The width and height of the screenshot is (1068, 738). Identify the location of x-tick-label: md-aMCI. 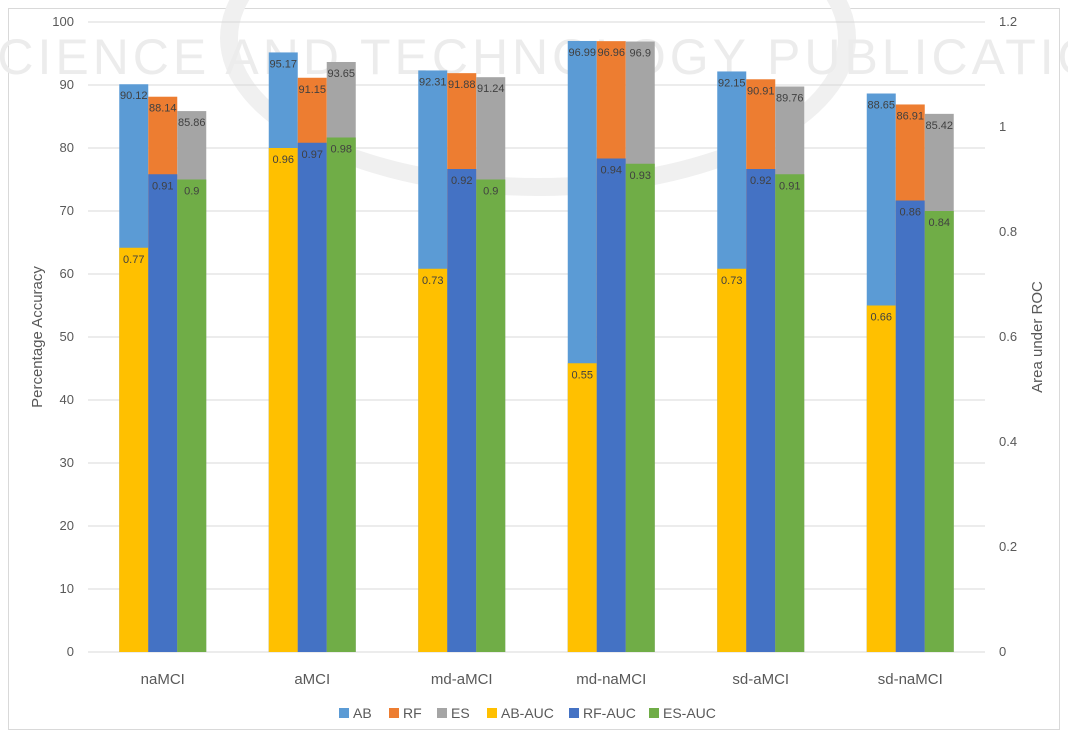
(462, 679).